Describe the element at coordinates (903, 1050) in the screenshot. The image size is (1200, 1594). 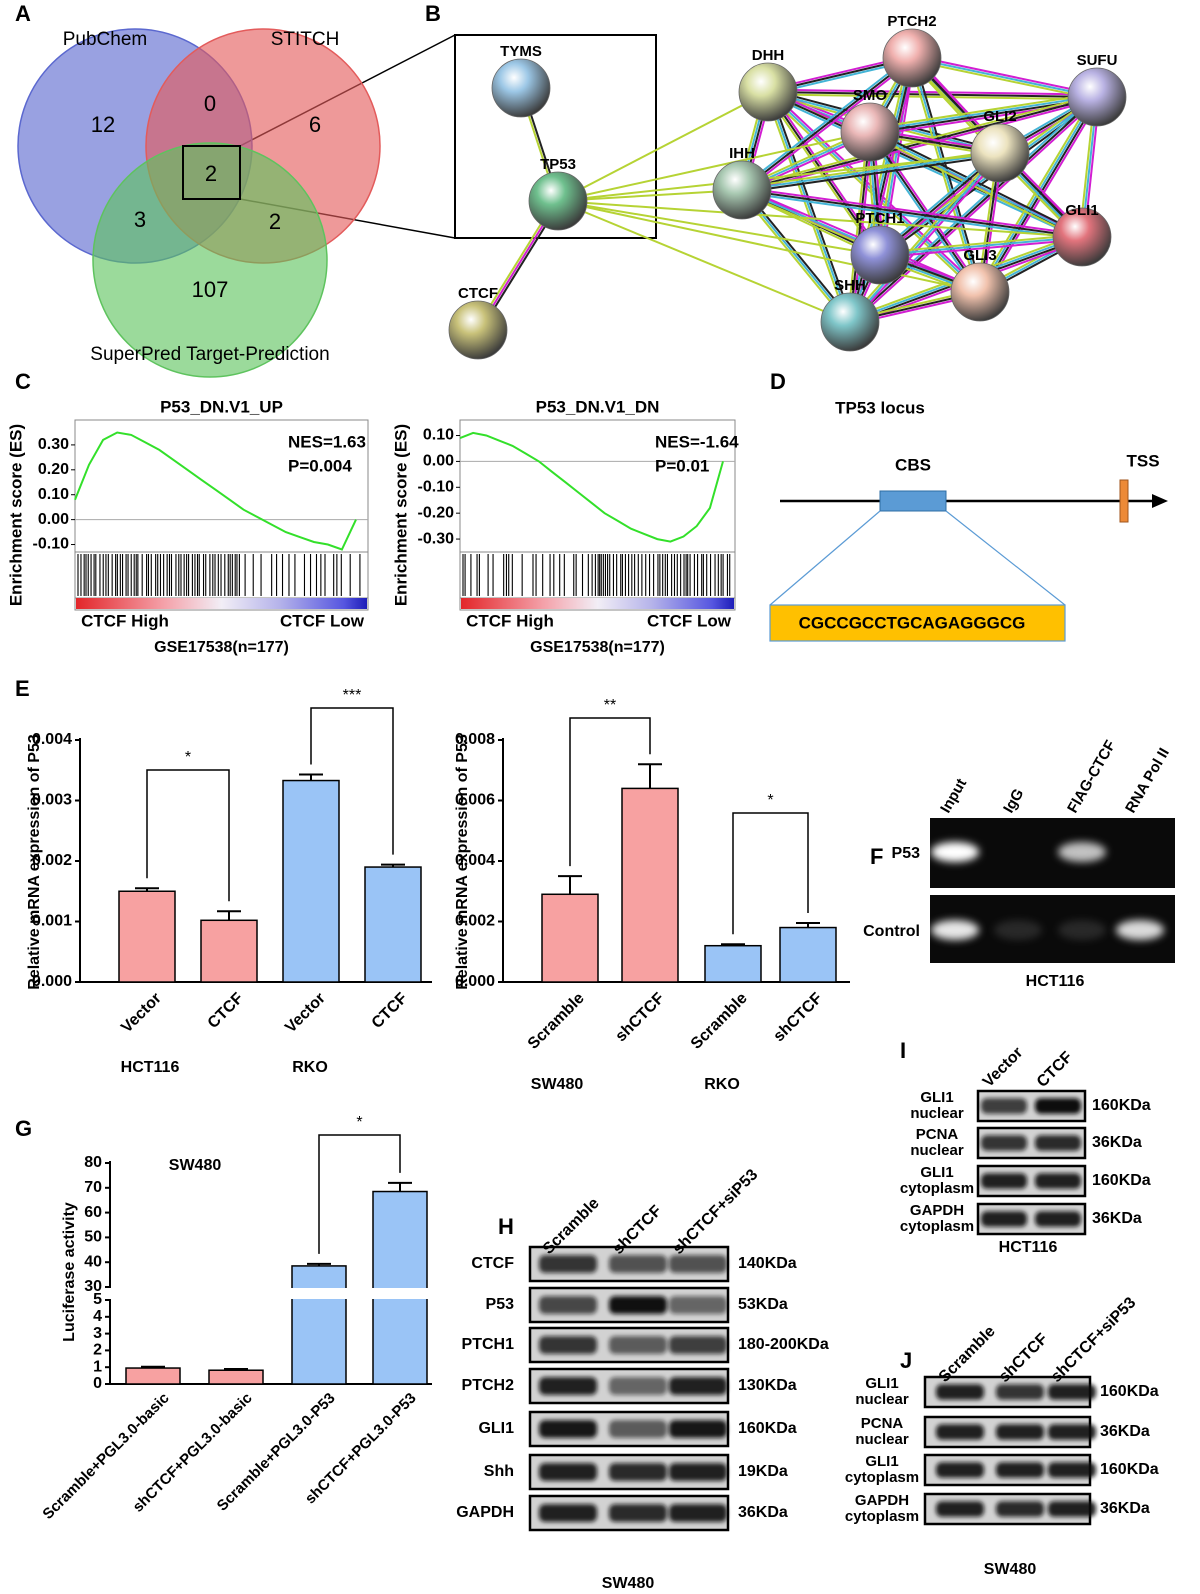
I see `panel-letter: I` at that location.